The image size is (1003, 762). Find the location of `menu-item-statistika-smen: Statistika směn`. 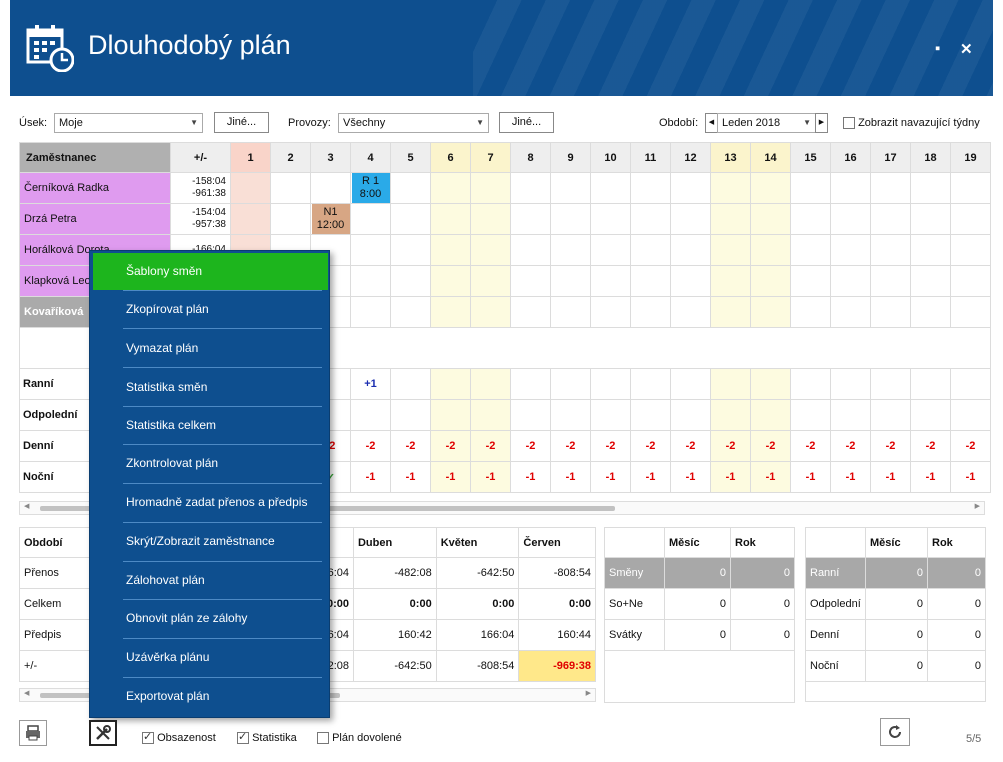

menu-item-statistika-smen: Statistika směn is located at coordinates (167, 387).